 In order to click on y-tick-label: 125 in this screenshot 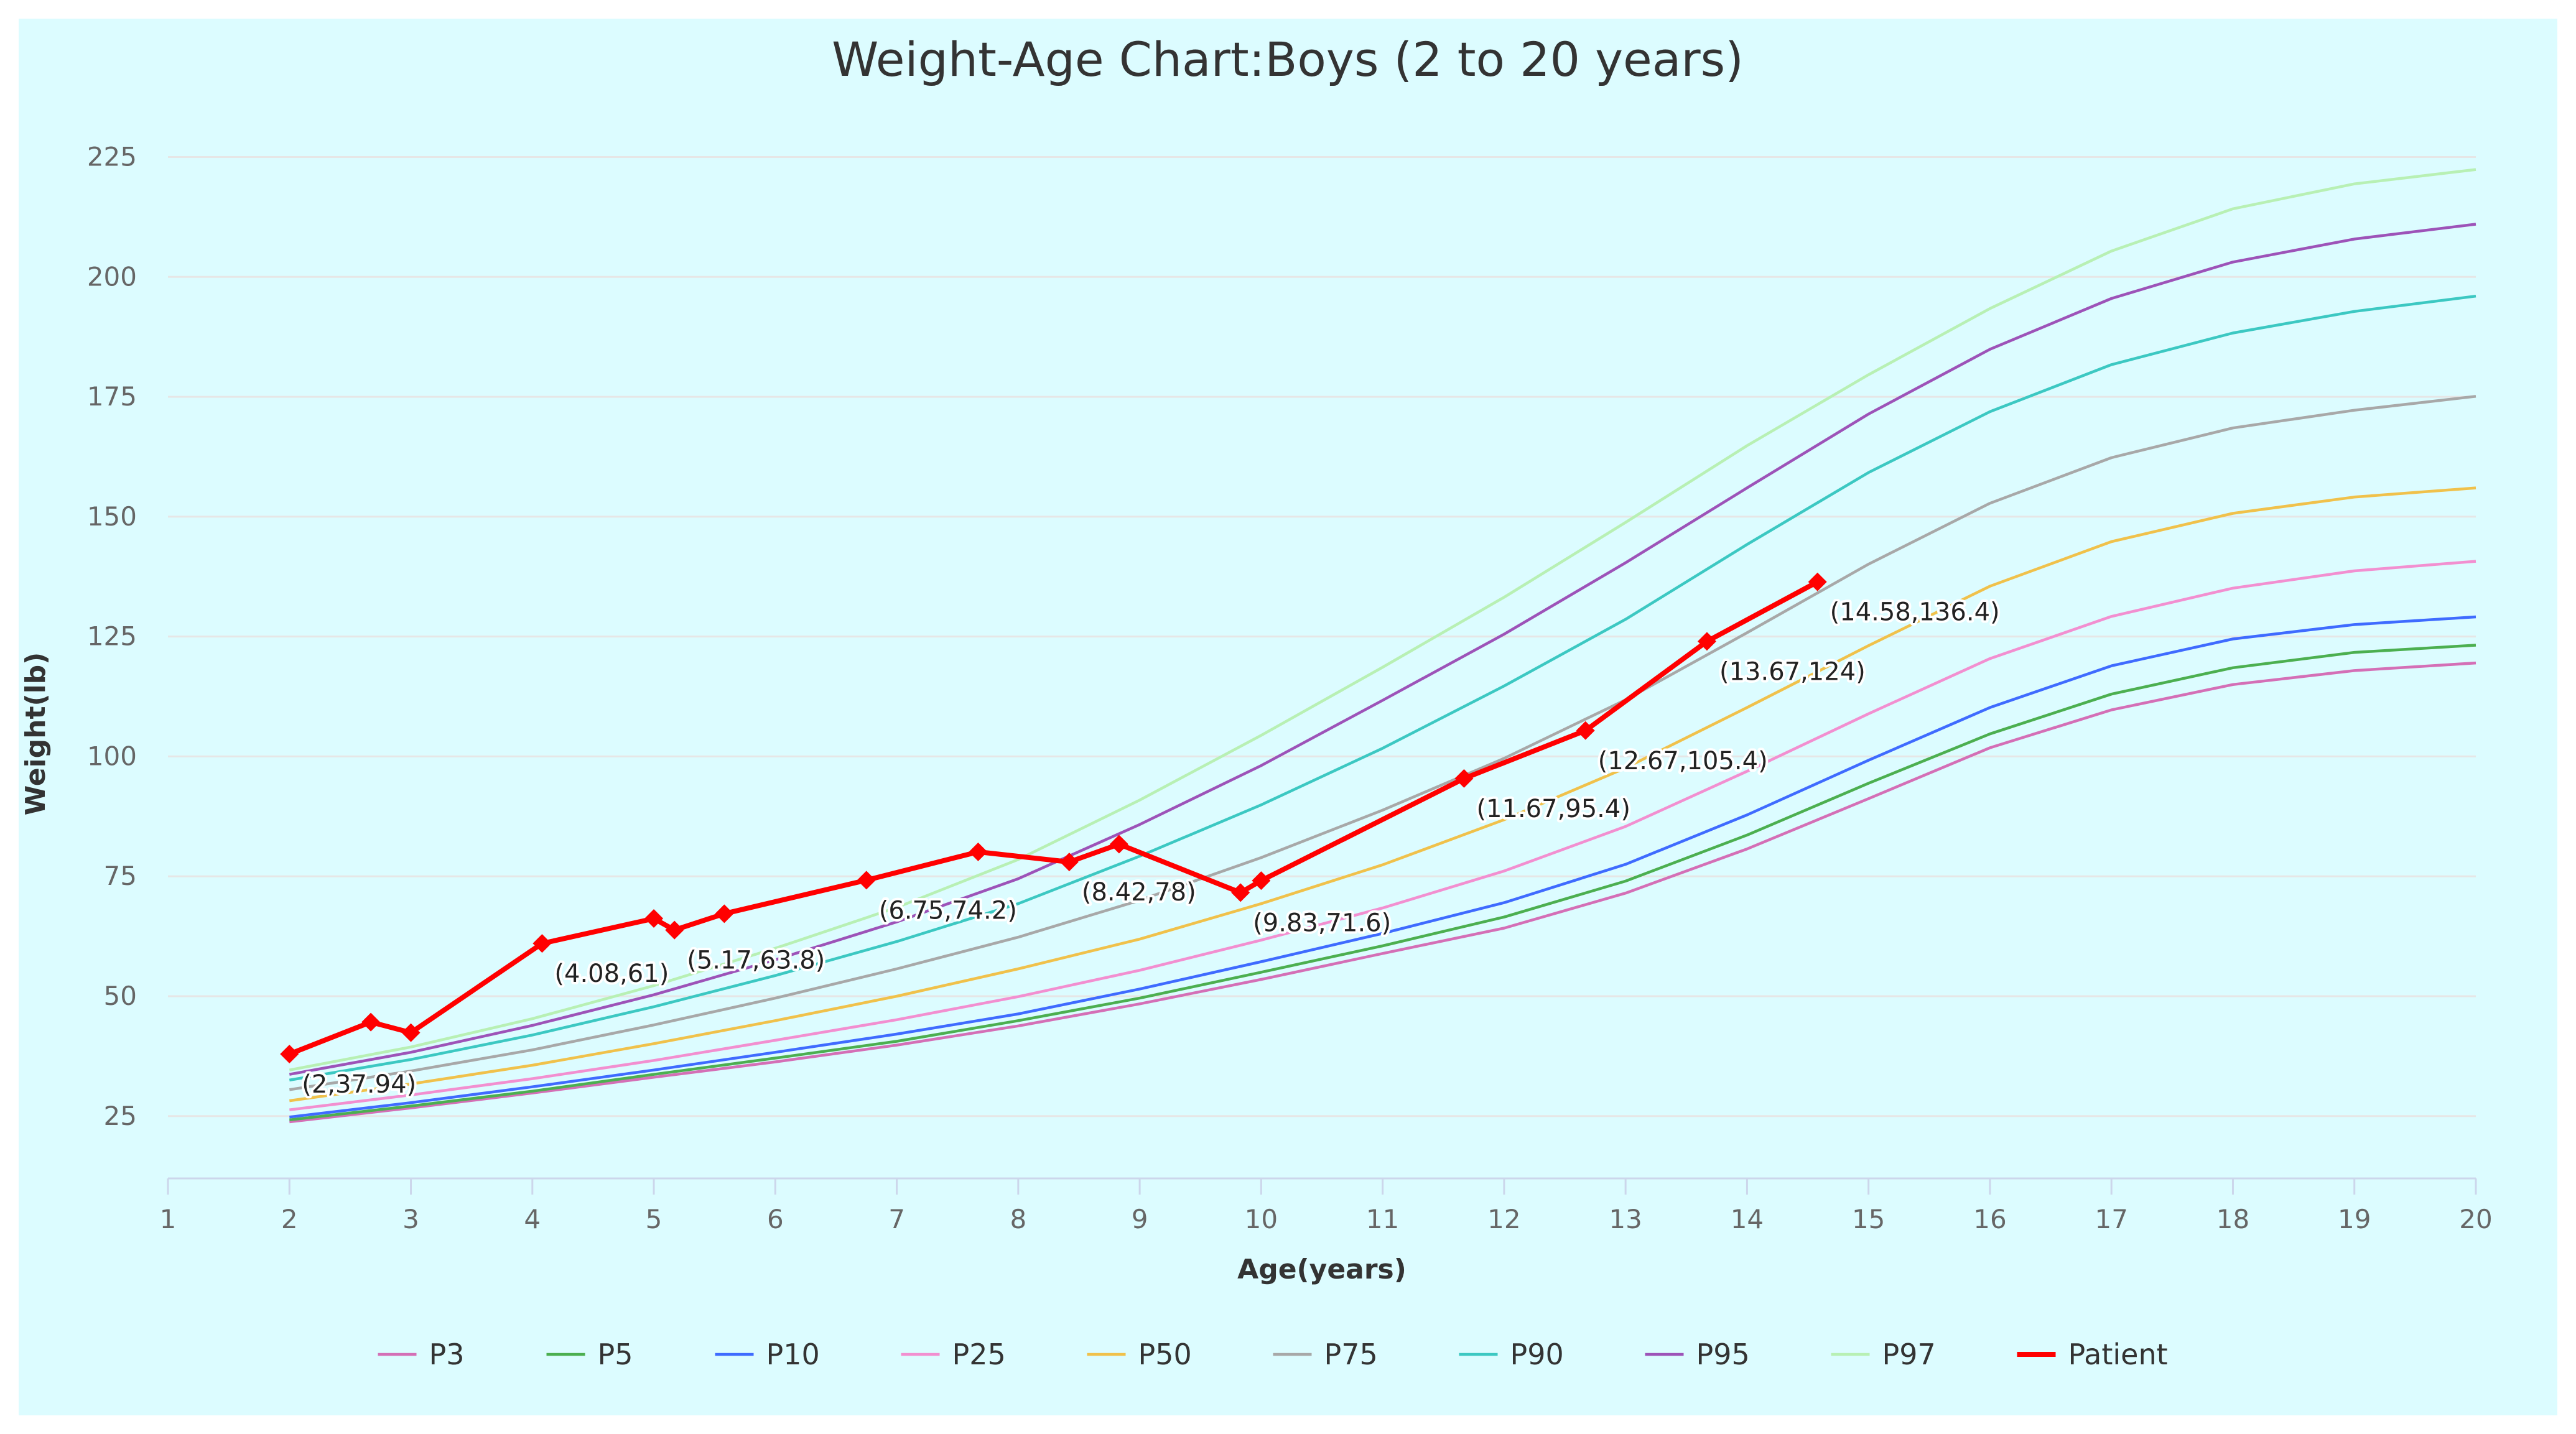, I will do `click(112, 636)`.